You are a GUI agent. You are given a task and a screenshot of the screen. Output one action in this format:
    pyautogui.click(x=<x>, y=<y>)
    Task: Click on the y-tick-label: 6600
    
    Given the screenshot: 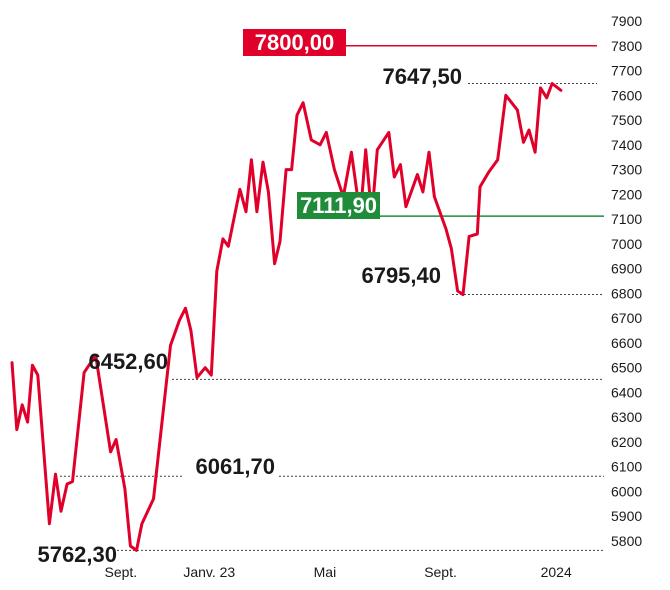 What is the action you would take?
    pyautogui.click(x=626, y=343)
    